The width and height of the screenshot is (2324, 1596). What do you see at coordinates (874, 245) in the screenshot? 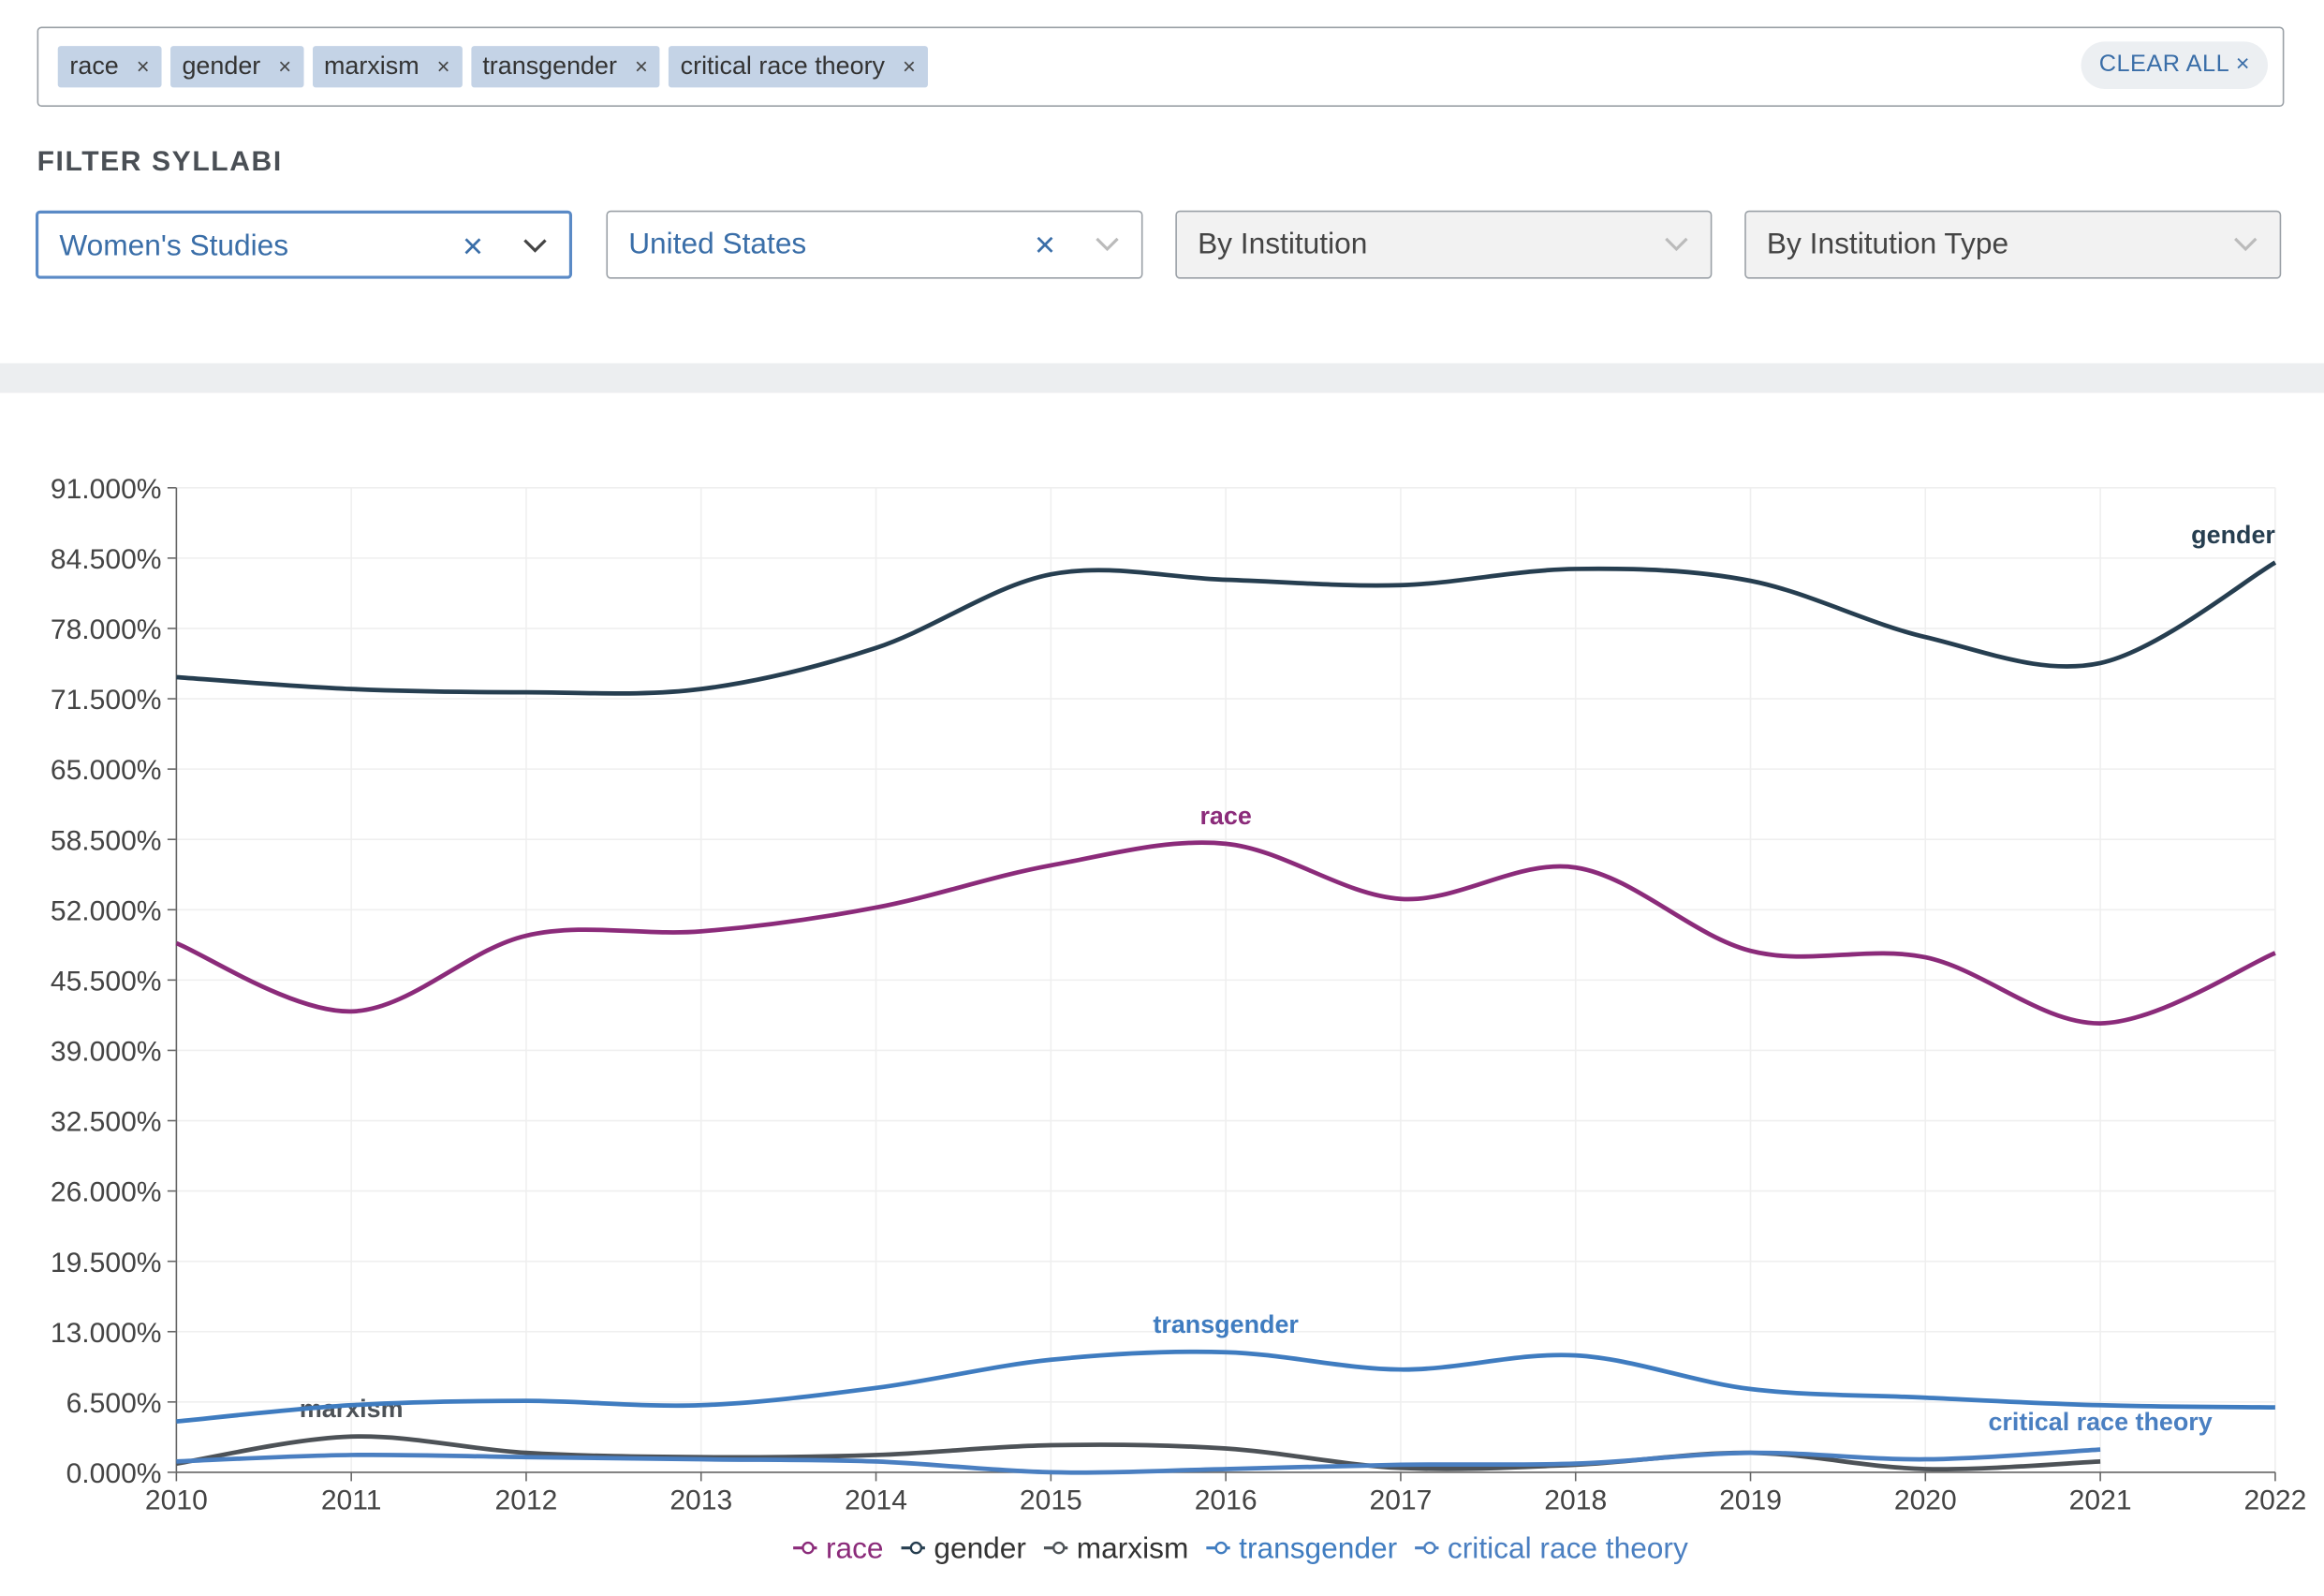
I see `dropdown: United States ×` at bounding box center [874, 245].